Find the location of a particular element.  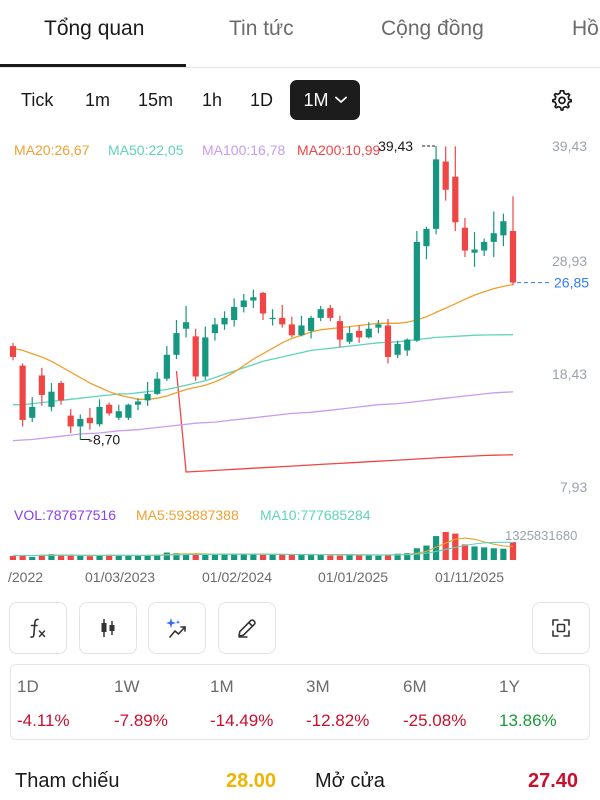

pencil-icon is located at coordinates (247, 628).